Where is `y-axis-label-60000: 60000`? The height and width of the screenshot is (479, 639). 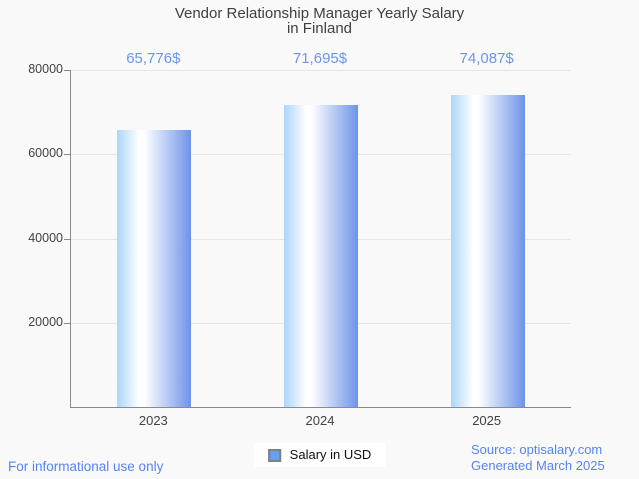
y-axis-label-60000: 60000 is located at coordinates (45, 153).